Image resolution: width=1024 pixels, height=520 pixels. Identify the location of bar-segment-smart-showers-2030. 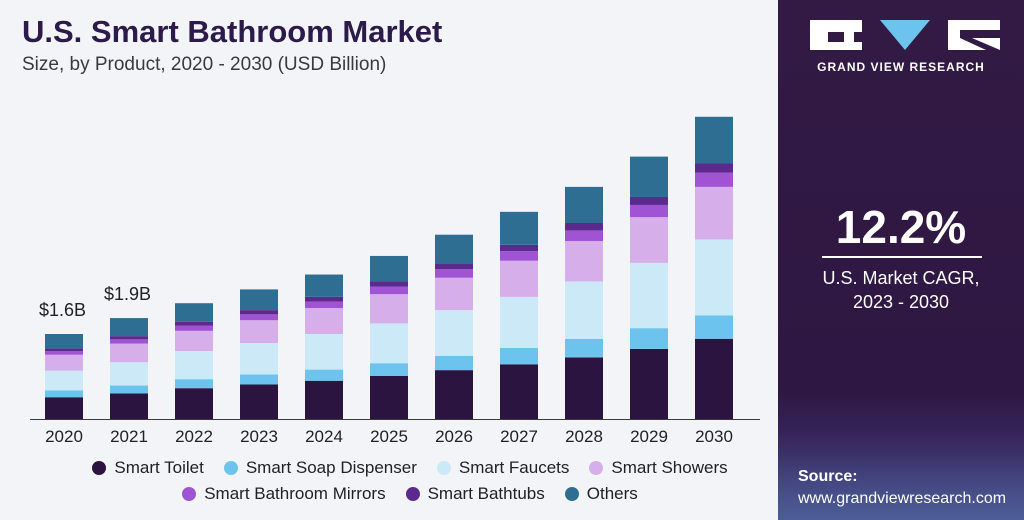
(714, 213).